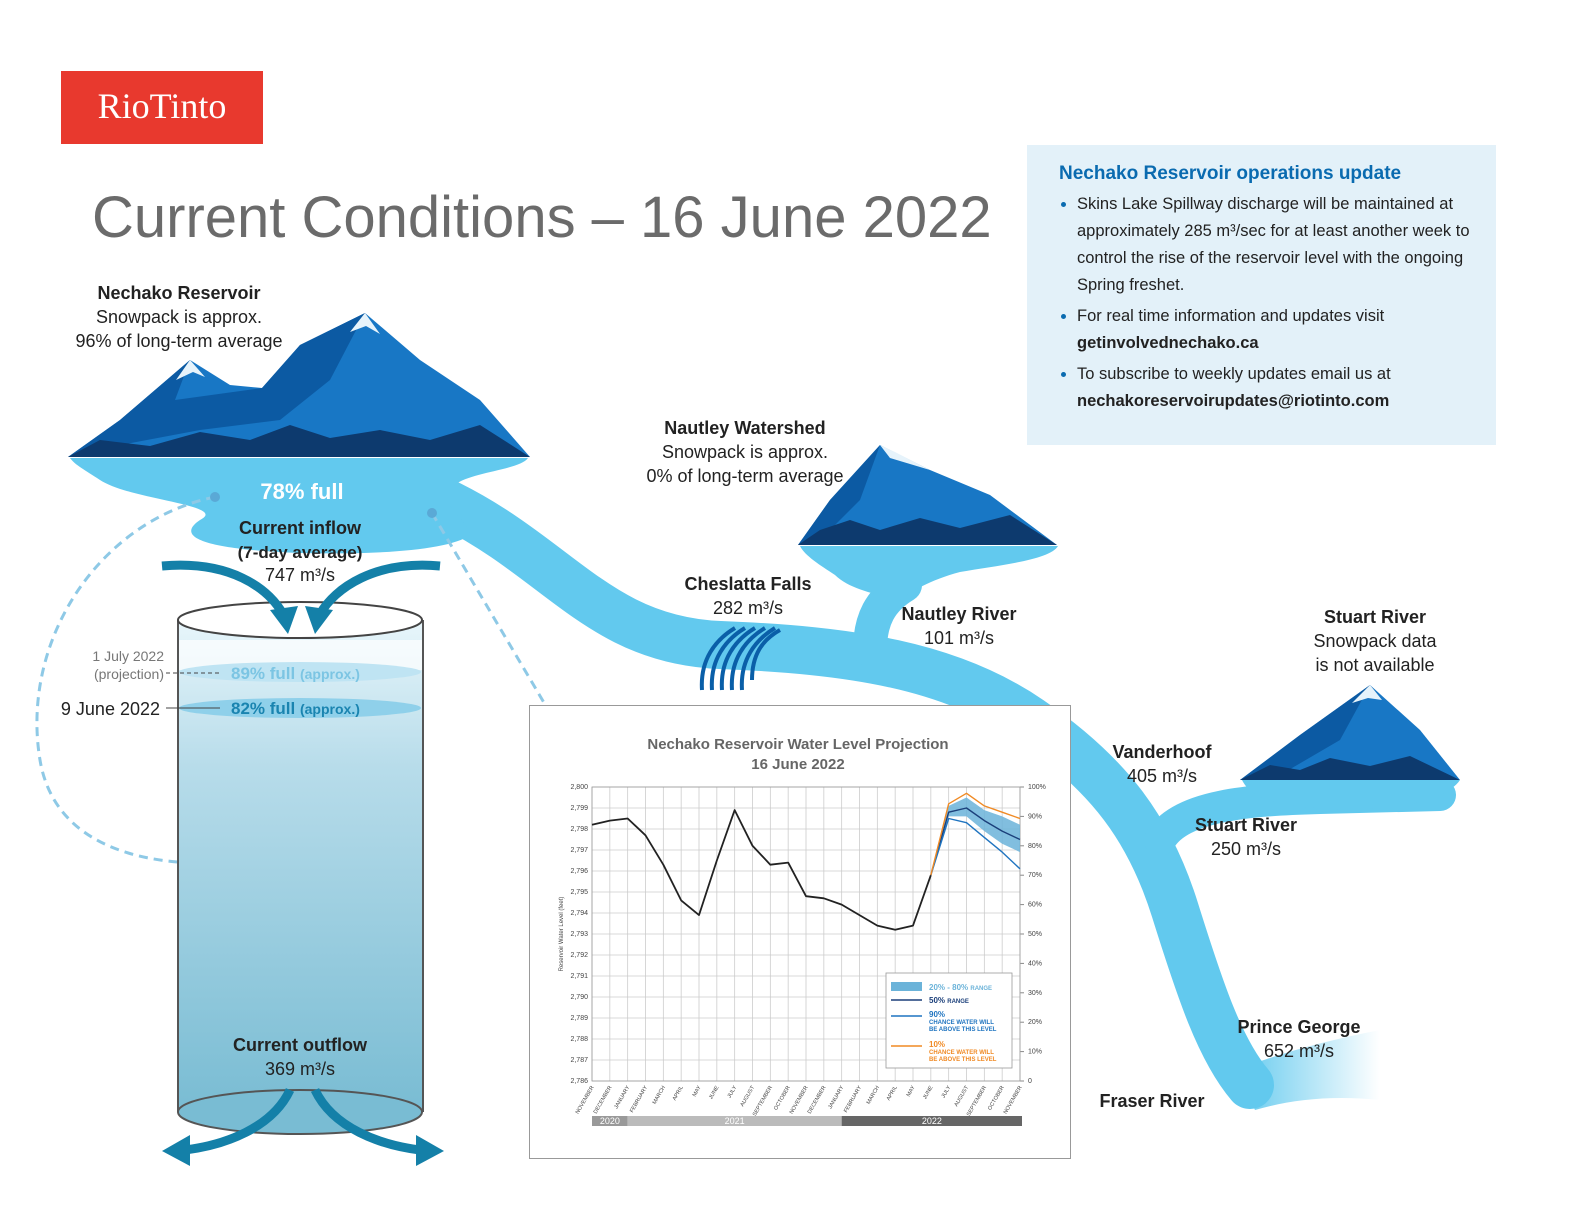  Describe the element at coordinates (1374, 665) in the screenshot. I see `place-note: is not available` at that location.